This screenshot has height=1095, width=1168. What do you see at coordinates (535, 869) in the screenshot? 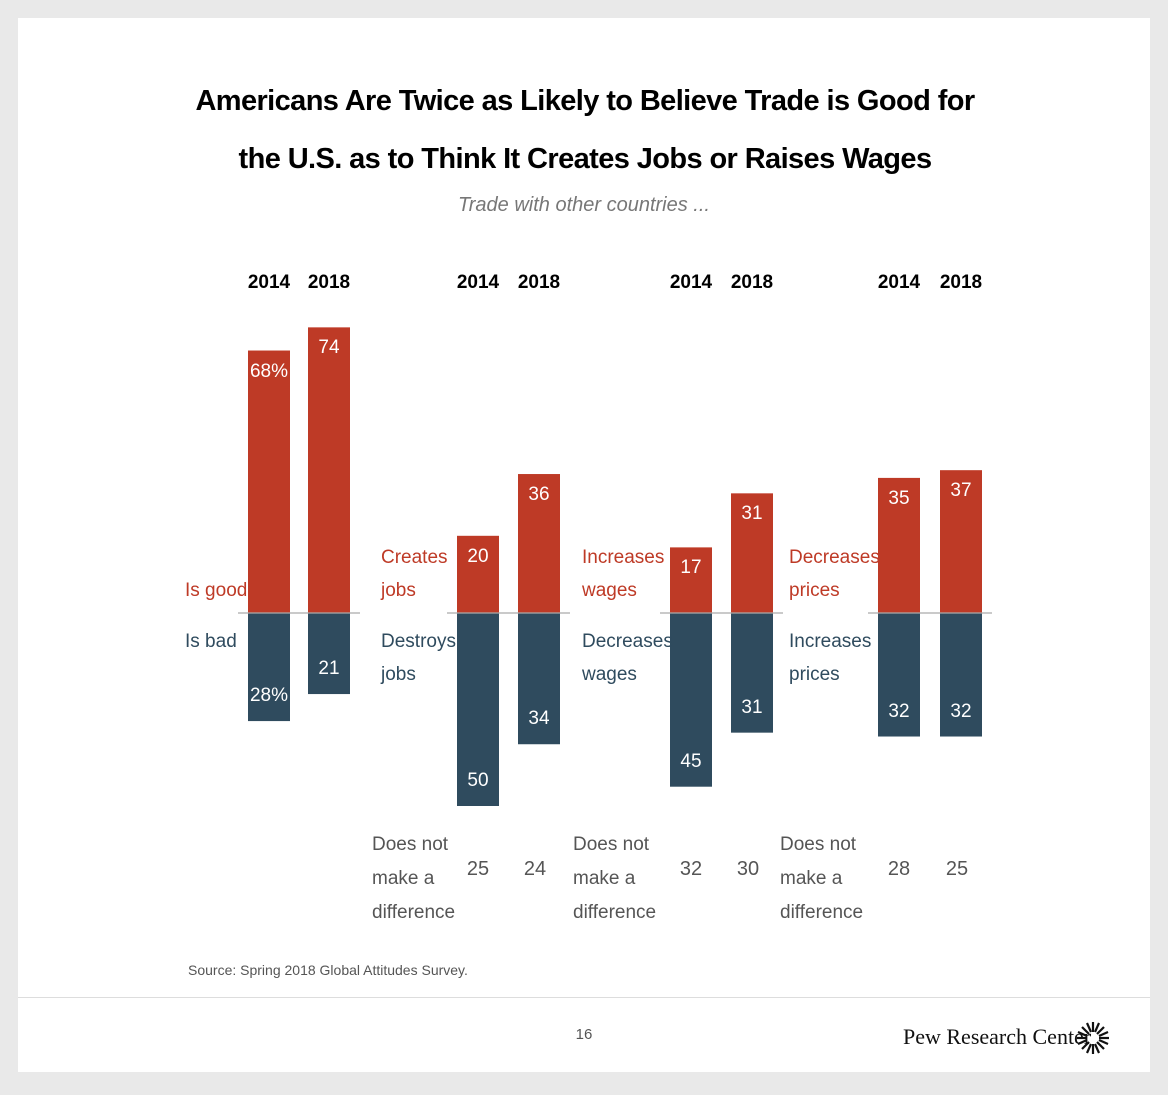
I see `neutral-value: 24` at bounding box center [535, 869].